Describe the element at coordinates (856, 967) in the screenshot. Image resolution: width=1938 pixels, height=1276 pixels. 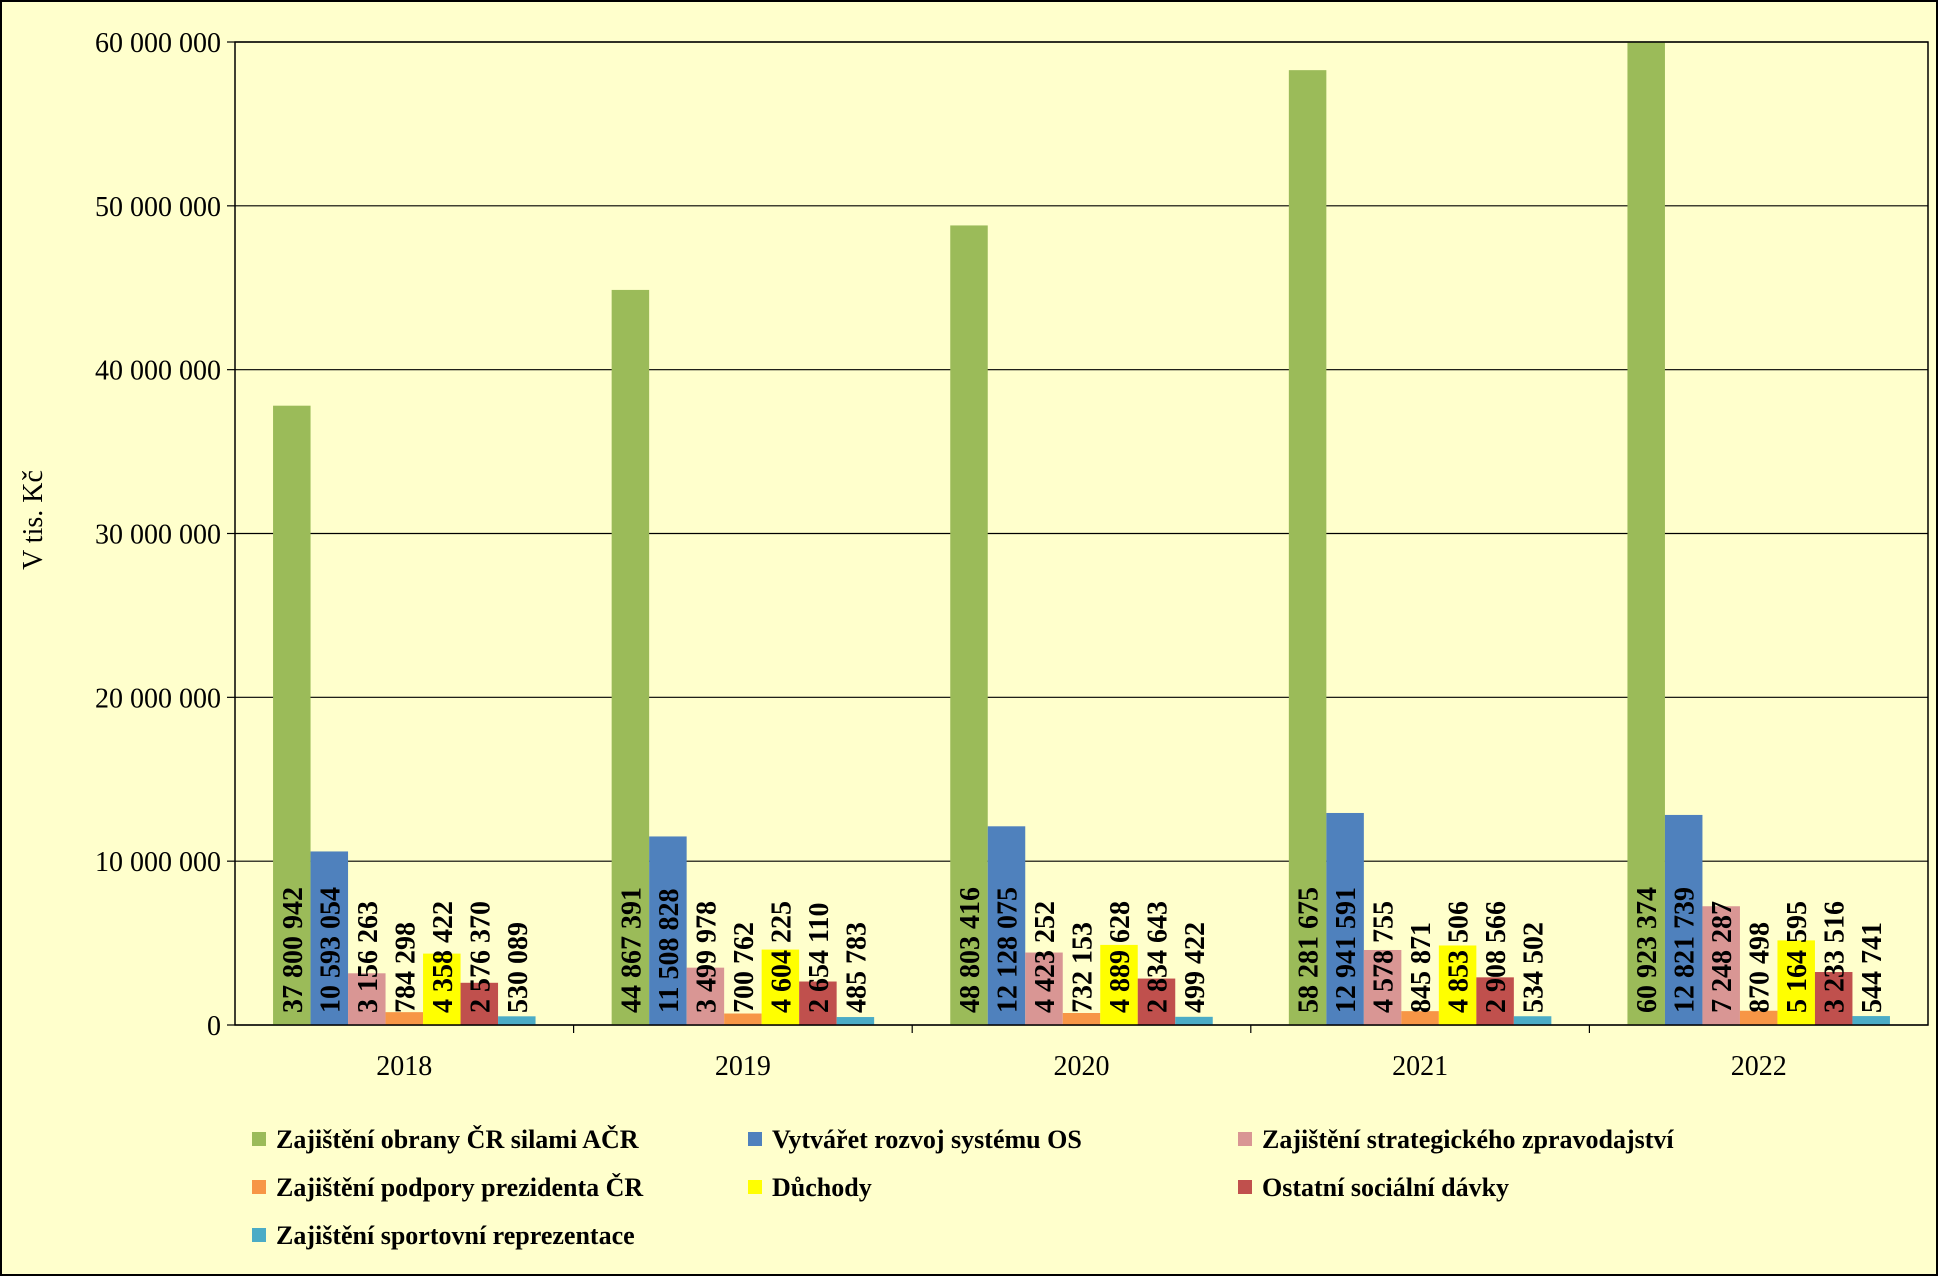
I see `data-label: 485 783` at that location.